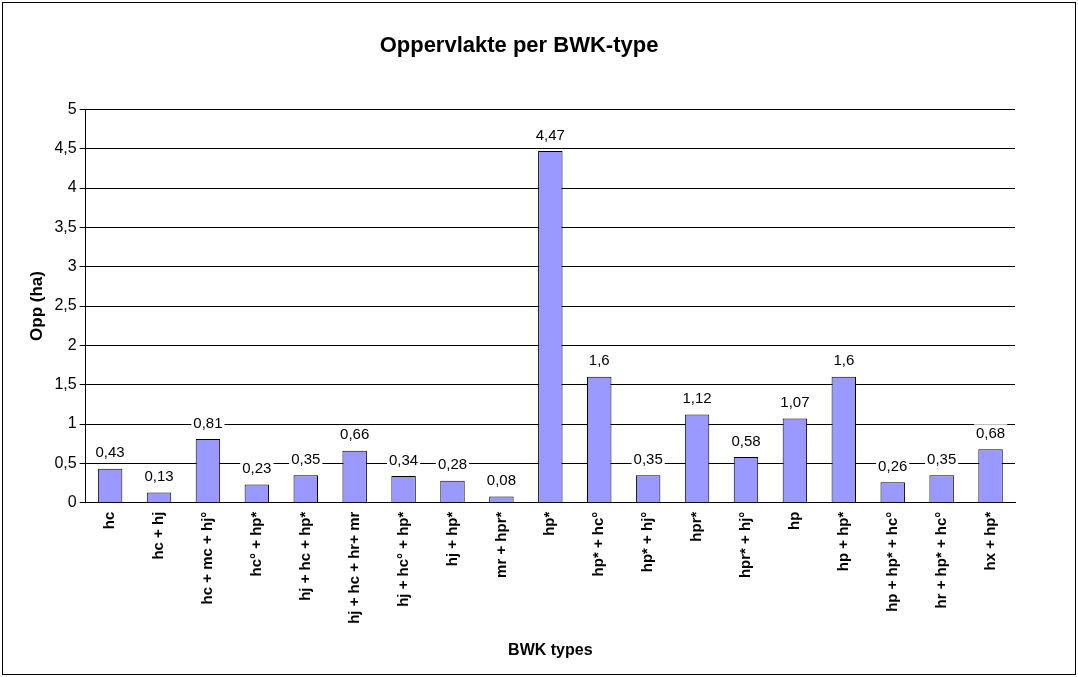  I want to click on x-tick-label: hj + hc + hp*, so click(304, 556).